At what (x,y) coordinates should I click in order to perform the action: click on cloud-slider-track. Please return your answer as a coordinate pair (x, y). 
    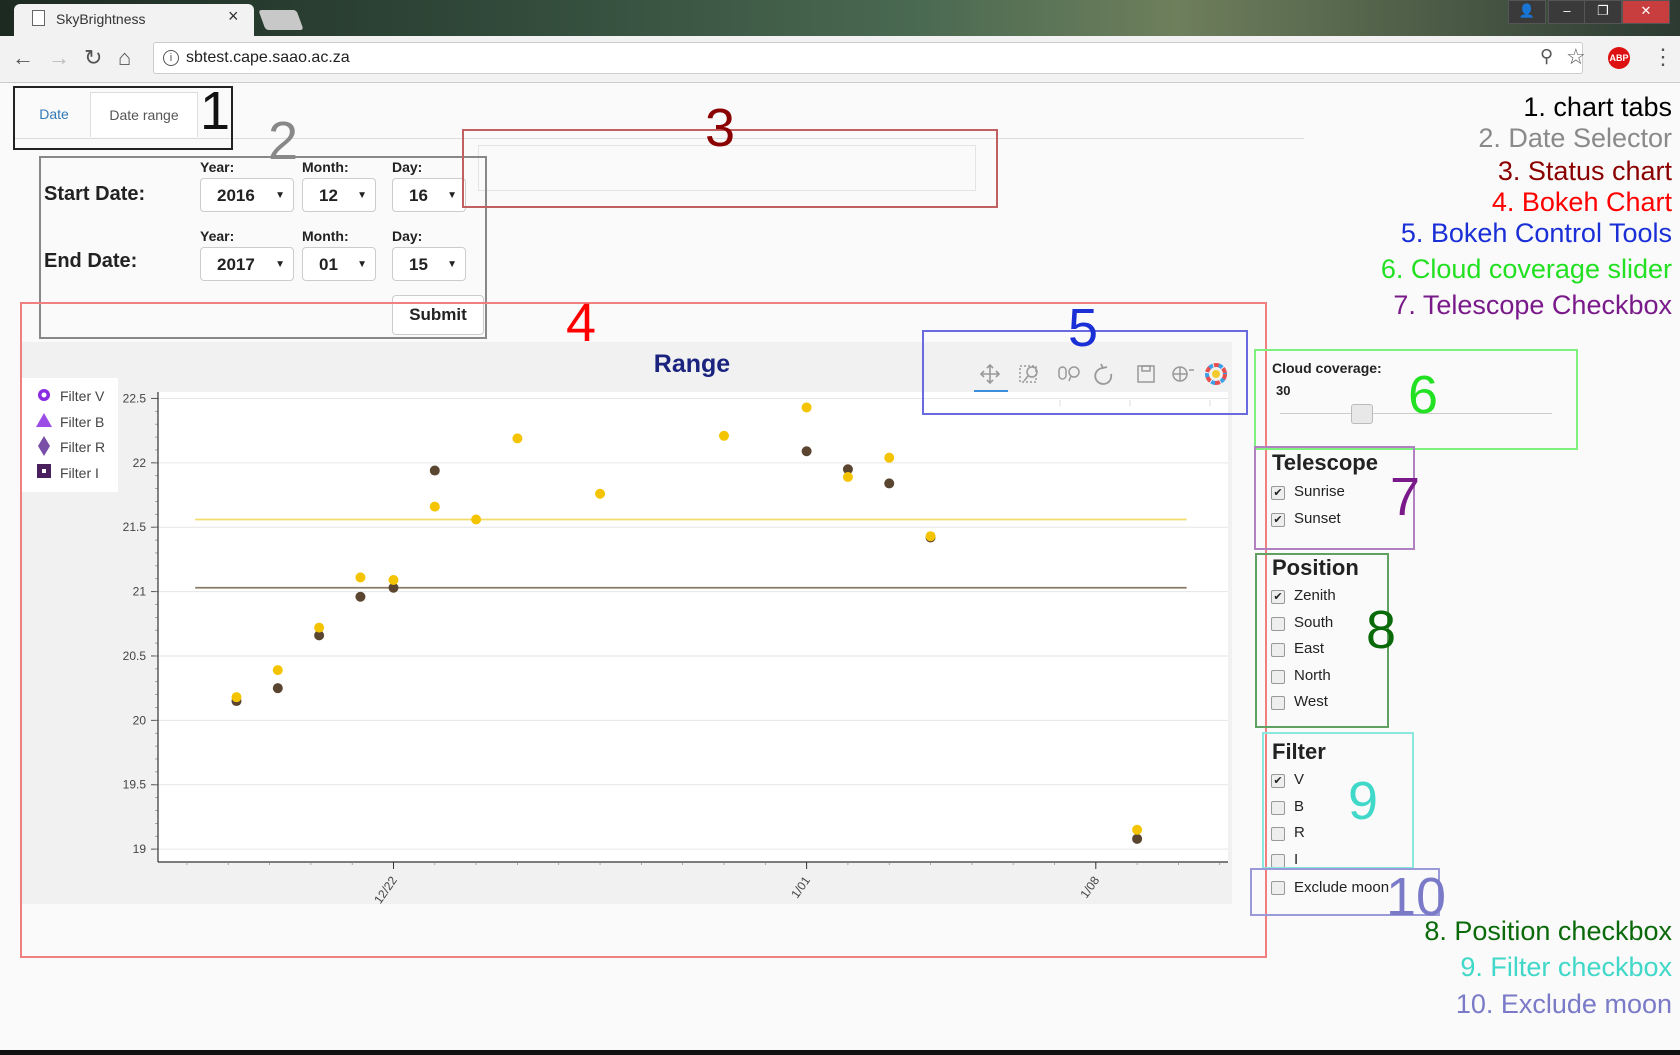
    Looking at the image, I should click on (1416, 413).